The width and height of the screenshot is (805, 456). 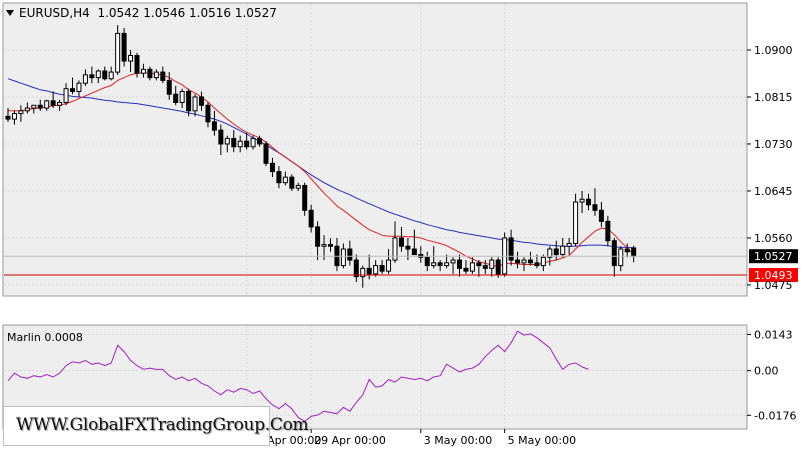 I want to click on level-price-label: 1.0493, so click(x=773, y=275).